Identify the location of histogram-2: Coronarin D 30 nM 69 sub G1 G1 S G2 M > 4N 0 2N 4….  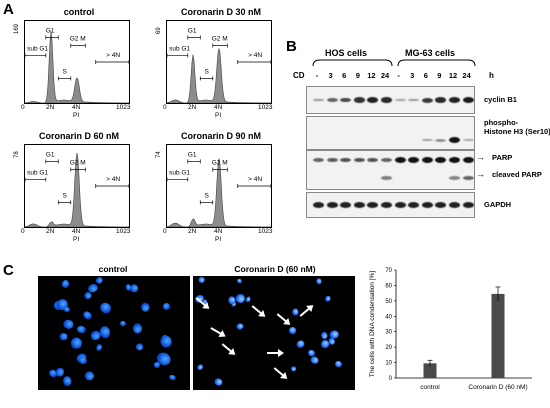
(221, 68).